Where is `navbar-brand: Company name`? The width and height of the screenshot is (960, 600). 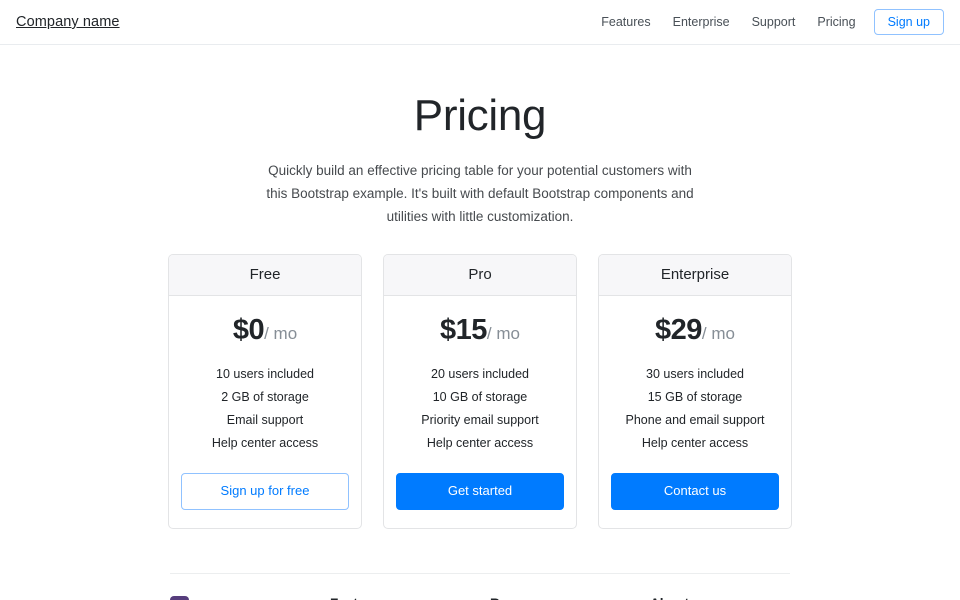
navbar-brand: Company name is located at coordinates (68, 22).